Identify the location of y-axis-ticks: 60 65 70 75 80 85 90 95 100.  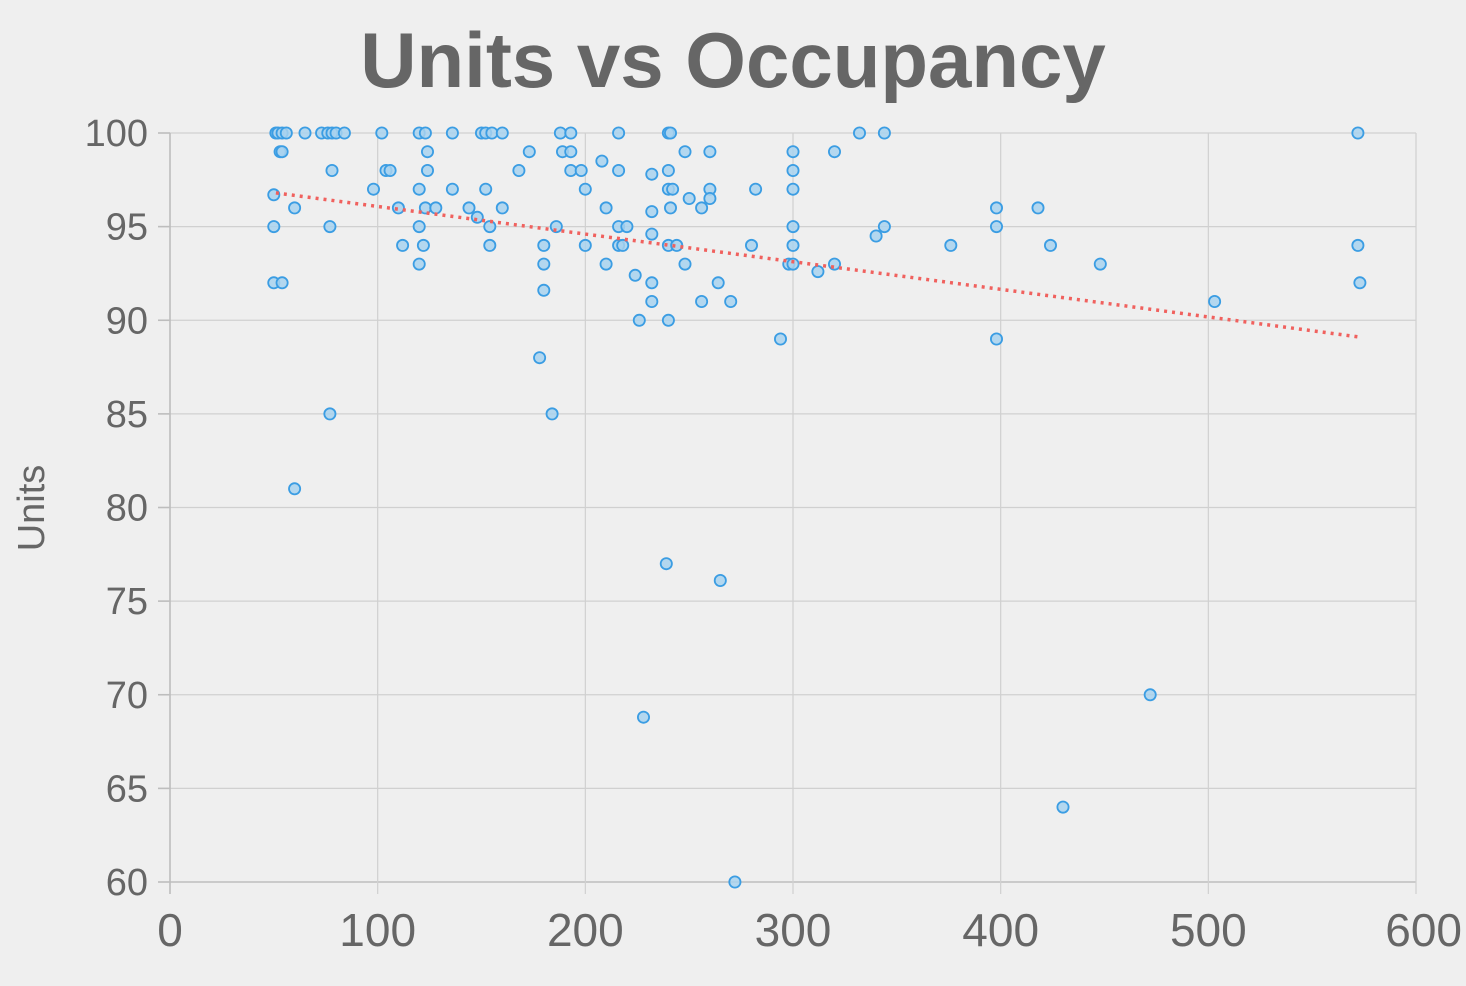
(116, 508).